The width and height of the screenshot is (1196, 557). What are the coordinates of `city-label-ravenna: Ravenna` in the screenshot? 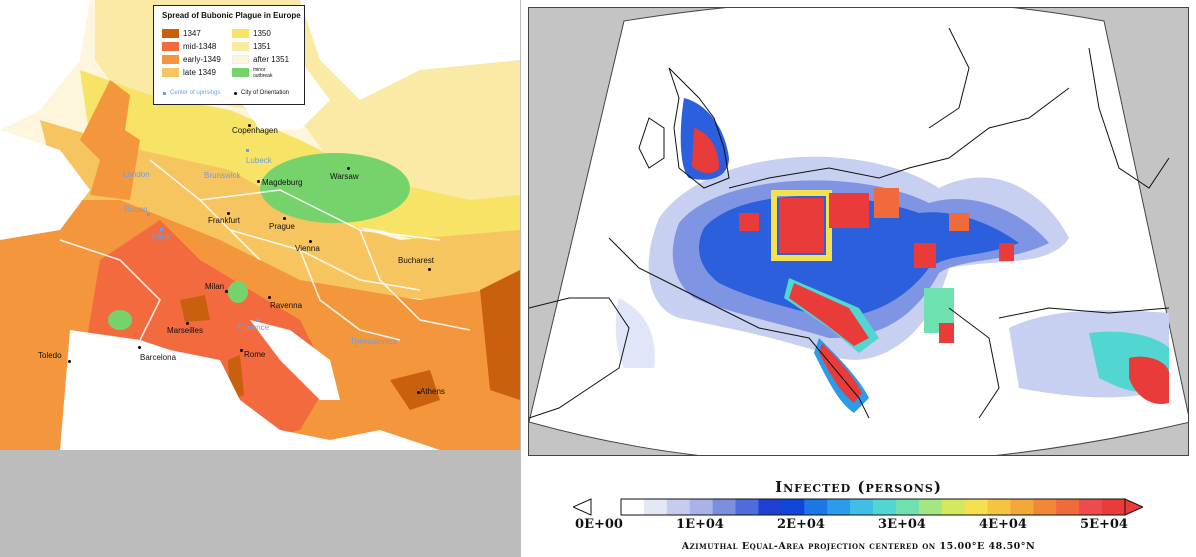 It's located at (286, 305).